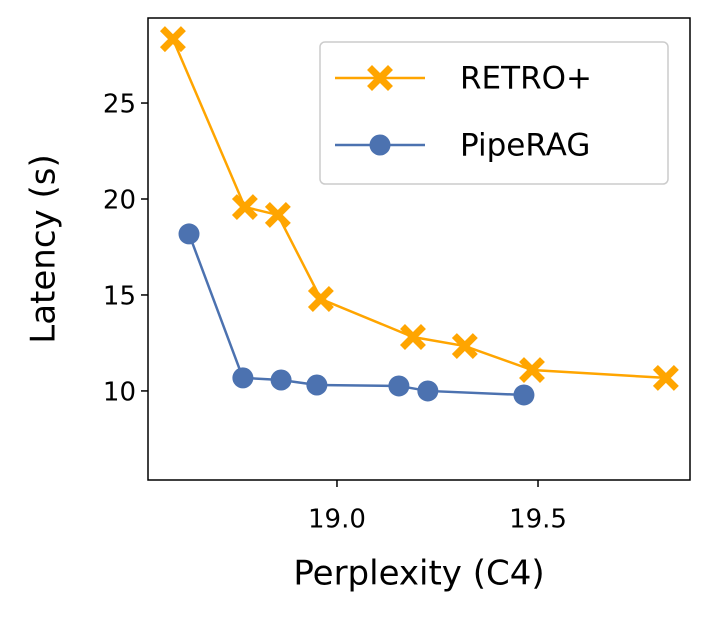 The height and width of the screenshot is (618, 710). I want to click on legend-label: PipeRAG, so click(525, 146).